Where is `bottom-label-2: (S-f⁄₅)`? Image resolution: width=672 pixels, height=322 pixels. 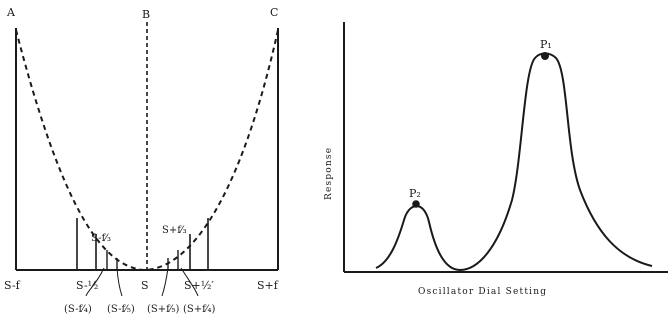
bottom-label-2: (S-f⁄₅) is located at coordinates (121, 309).